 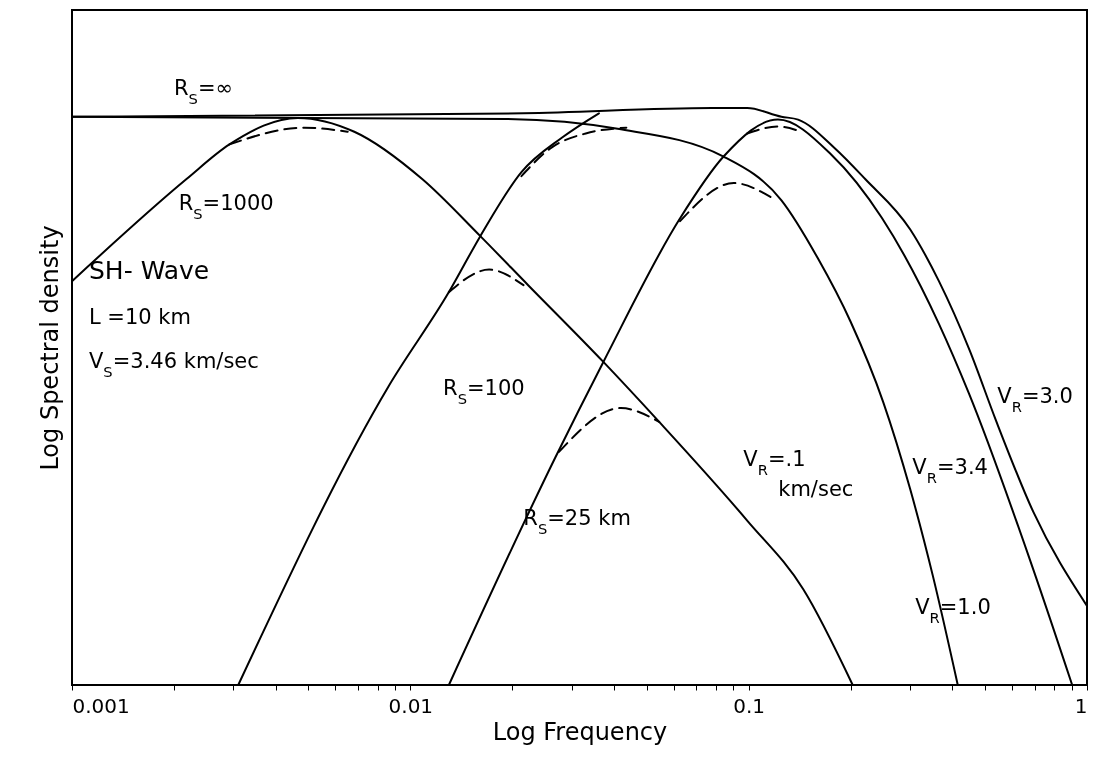 I want to click on annotation: R$_{S}$=1000, so click(x=226, y=206).